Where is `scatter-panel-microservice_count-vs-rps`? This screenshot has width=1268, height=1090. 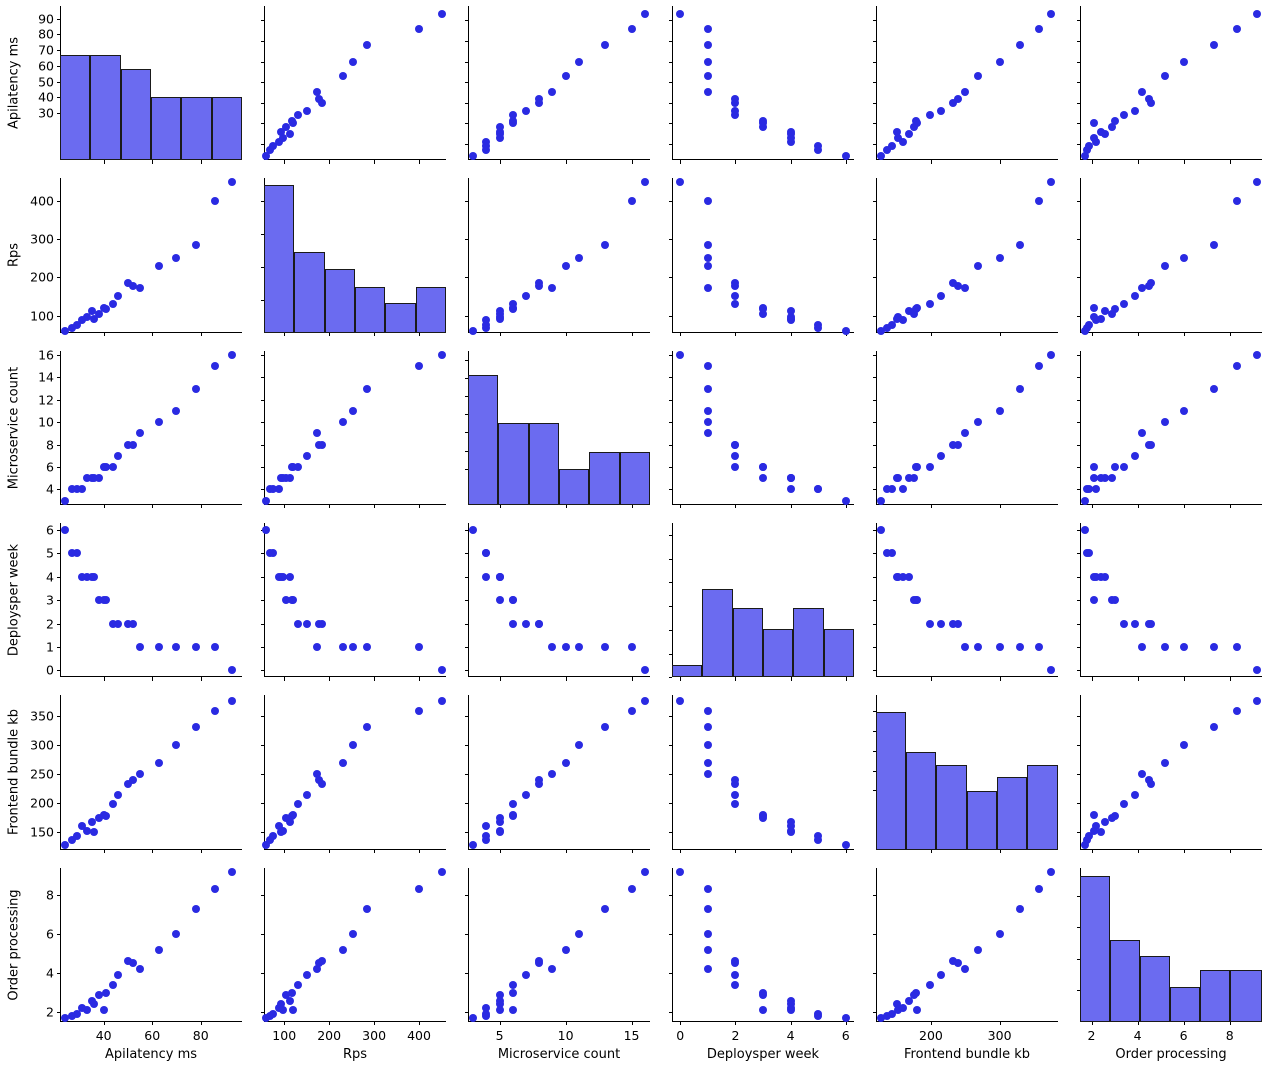
scatter-panel-microservice_count-vs-rps is located at coordinates (353, 429).